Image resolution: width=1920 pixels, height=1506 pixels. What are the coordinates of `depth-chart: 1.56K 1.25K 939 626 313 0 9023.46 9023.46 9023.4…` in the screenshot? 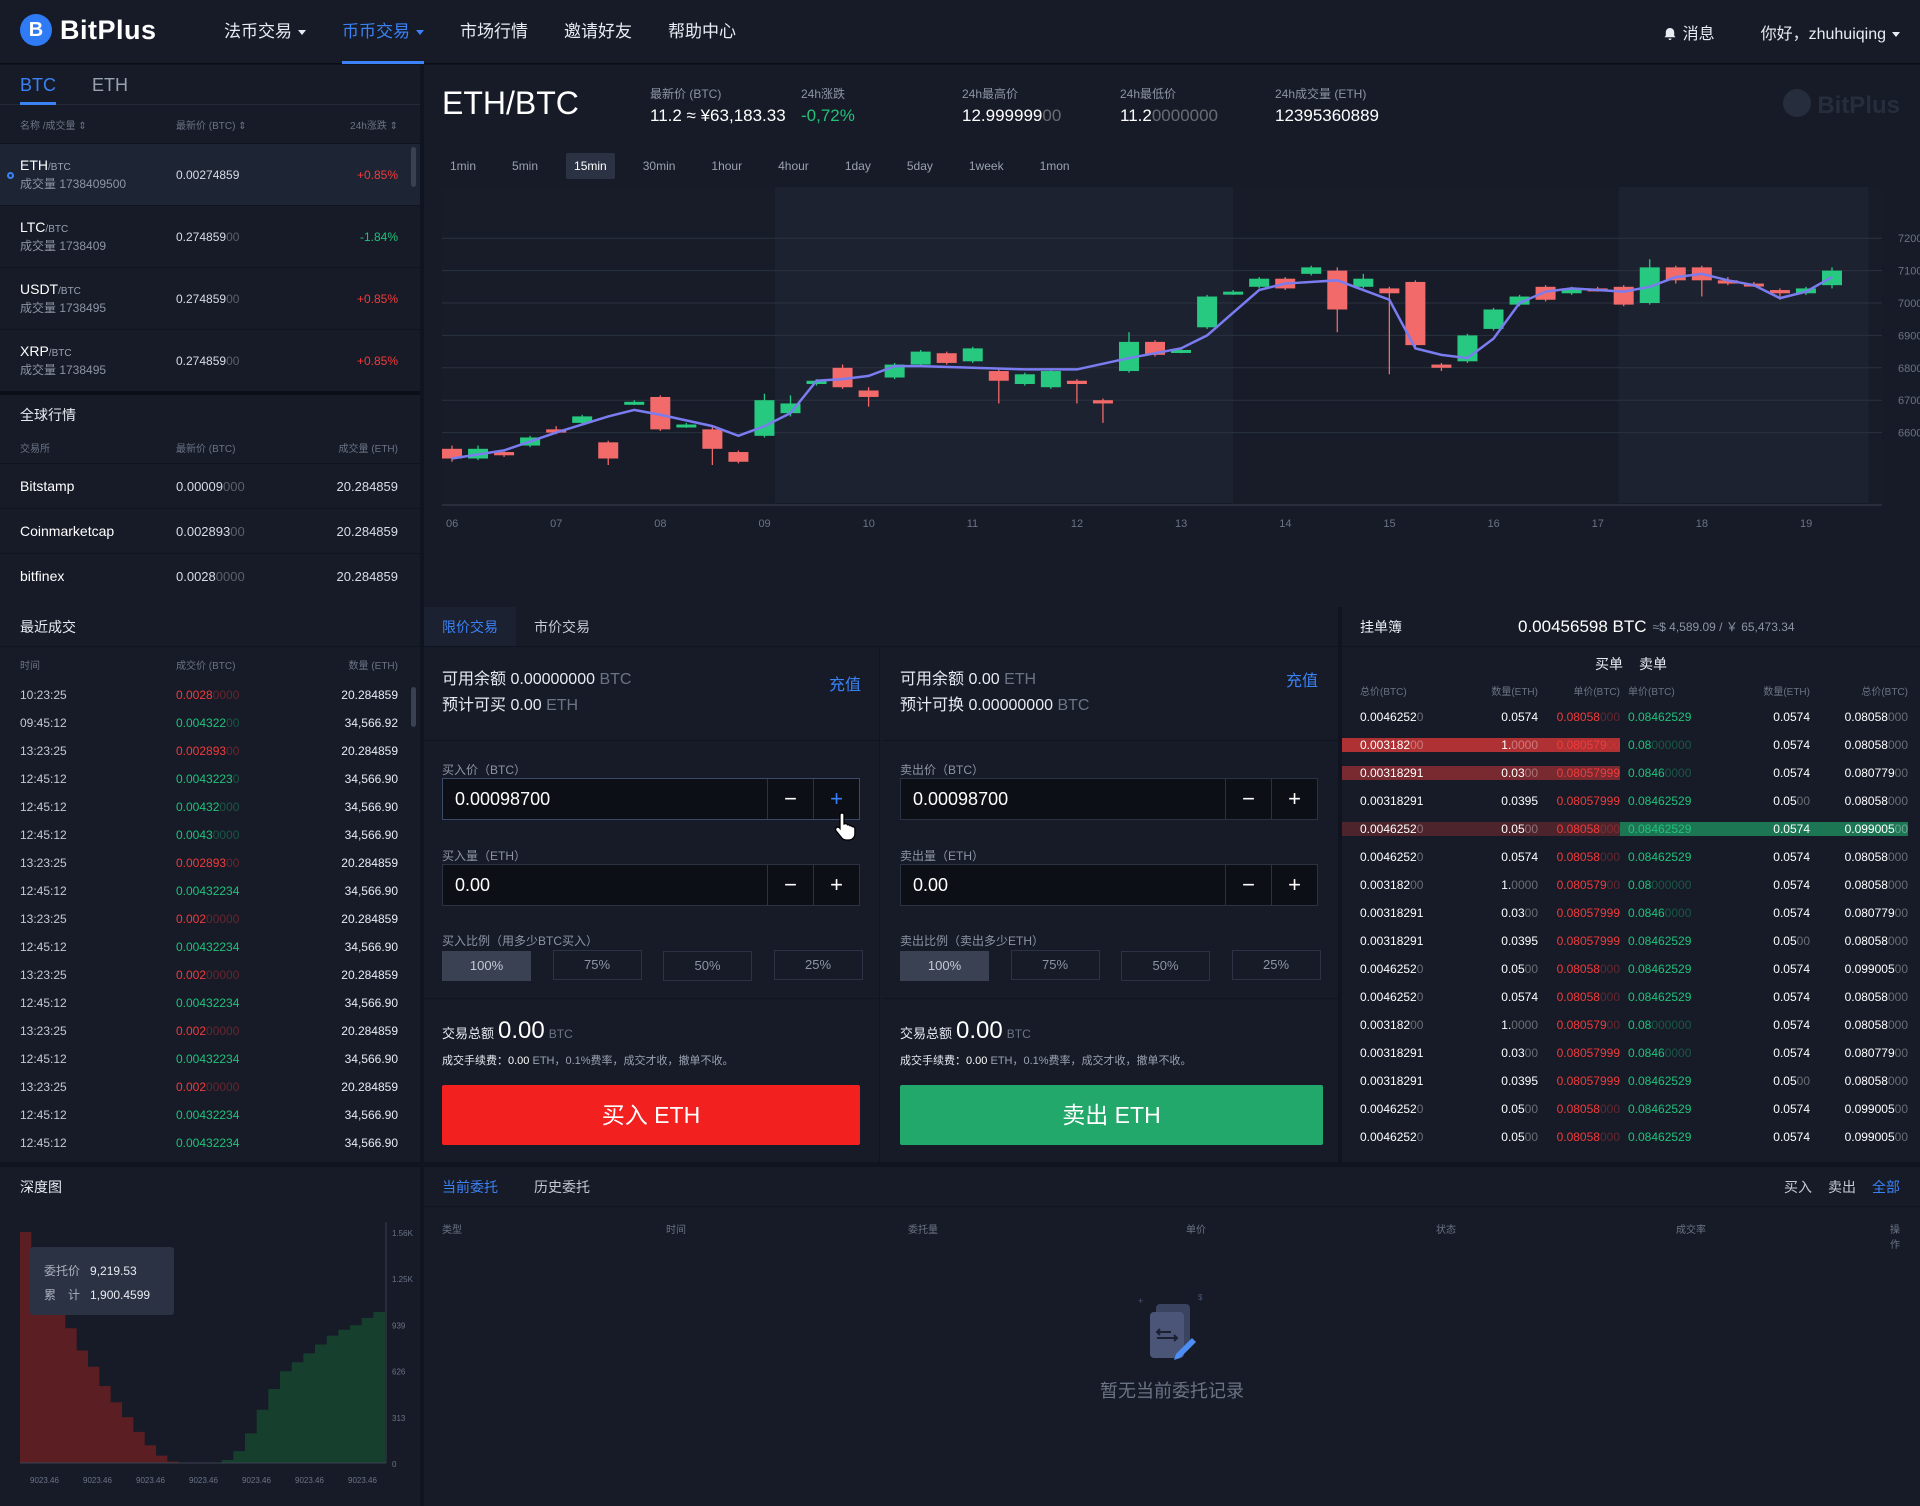 It's located at (210, 1356).